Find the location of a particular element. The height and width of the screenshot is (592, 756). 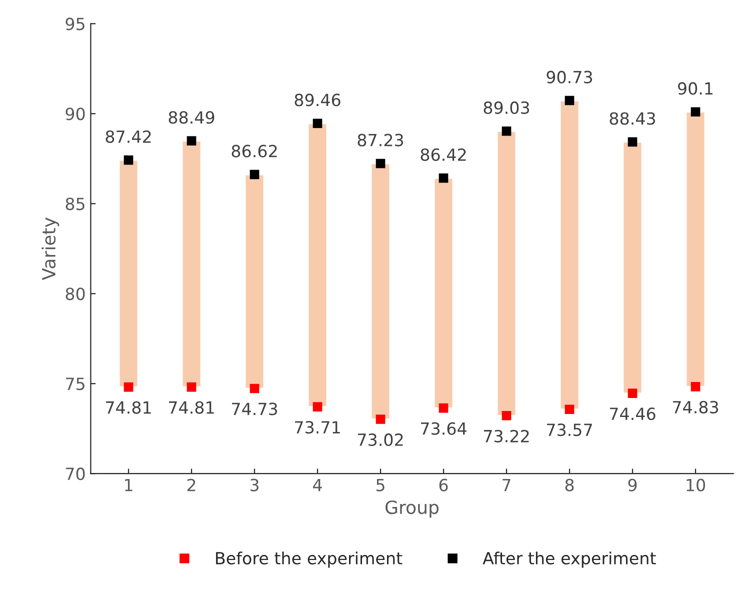

data-label: 73.57 is located at coordinates (569, 430).